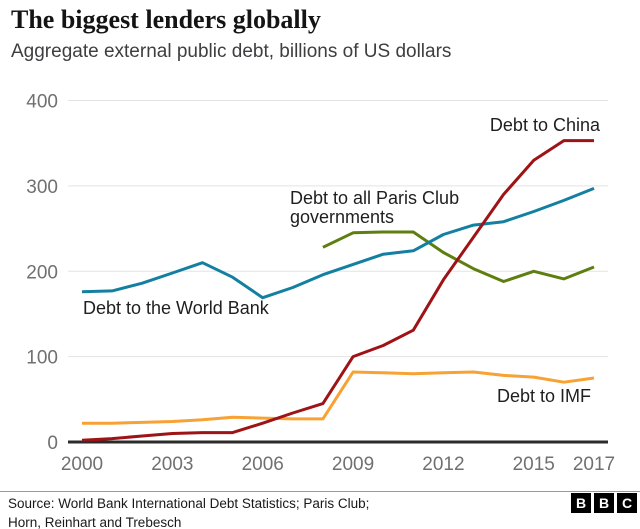 The image size is (640, 529). I want to click on y-tick-label-100: 100, so click(42, 358).